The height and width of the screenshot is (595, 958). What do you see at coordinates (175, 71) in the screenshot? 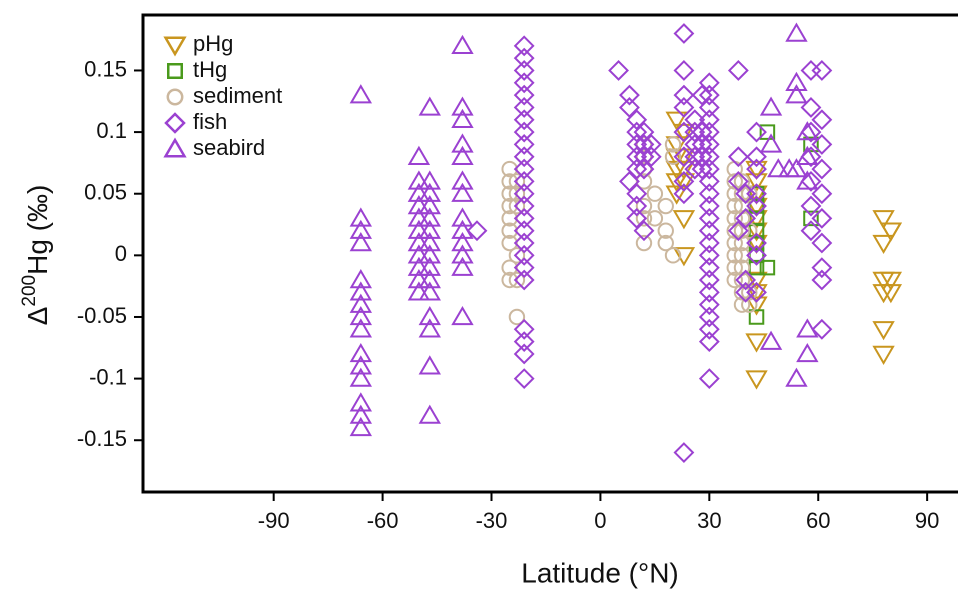
I see `legend-marker` at bounding box center [175, 71].